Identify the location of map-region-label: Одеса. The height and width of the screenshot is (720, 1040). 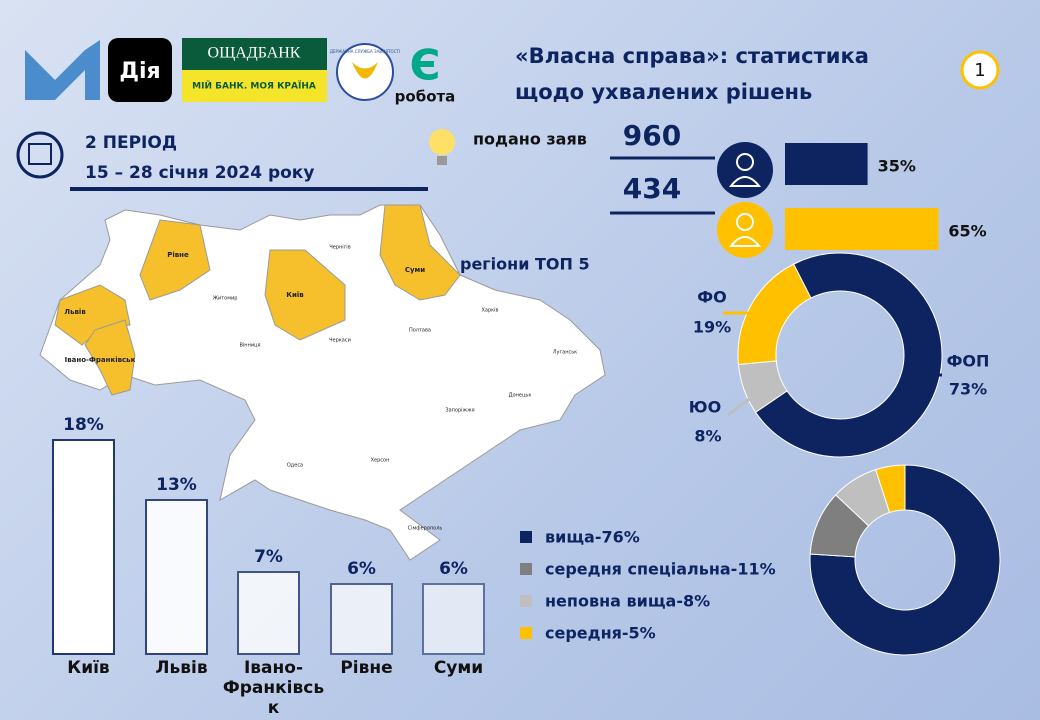
(295, 466).